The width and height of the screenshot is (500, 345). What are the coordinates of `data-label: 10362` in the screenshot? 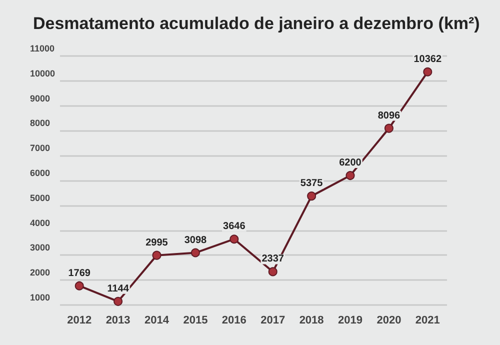 It's located at (428, 59).